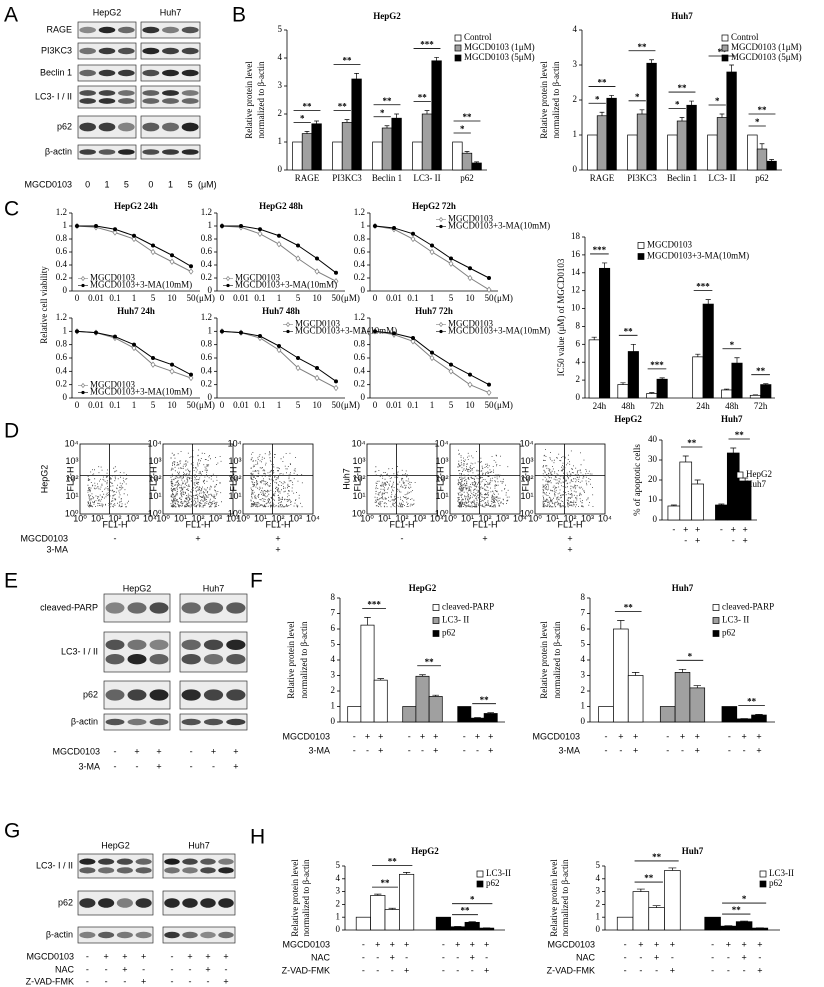  What do you see at coordinates (576, 254) in the screenshot?
I see `y-tick-label: 16` at bounding box center [576, 254].